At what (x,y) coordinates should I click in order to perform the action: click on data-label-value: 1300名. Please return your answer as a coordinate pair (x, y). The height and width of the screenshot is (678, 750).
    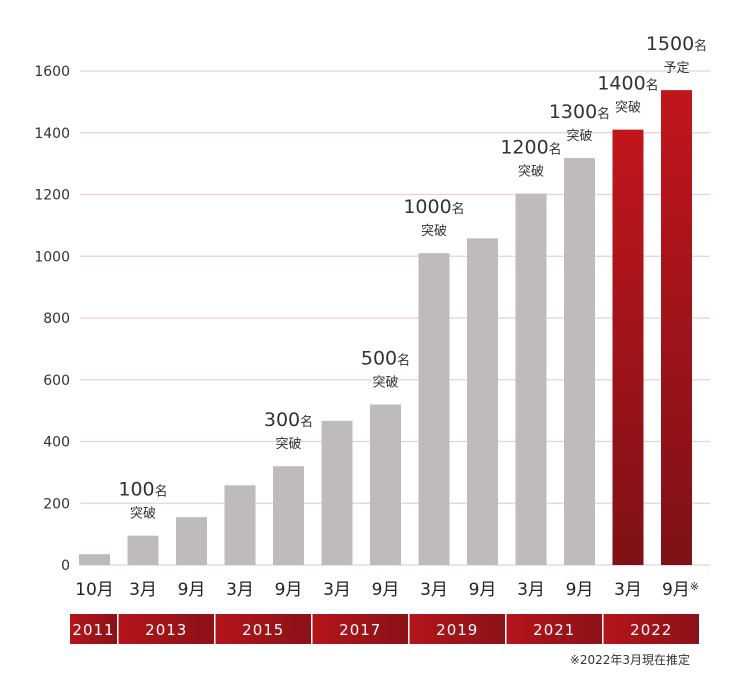
    Looking at the image, I should click on (579, 112).